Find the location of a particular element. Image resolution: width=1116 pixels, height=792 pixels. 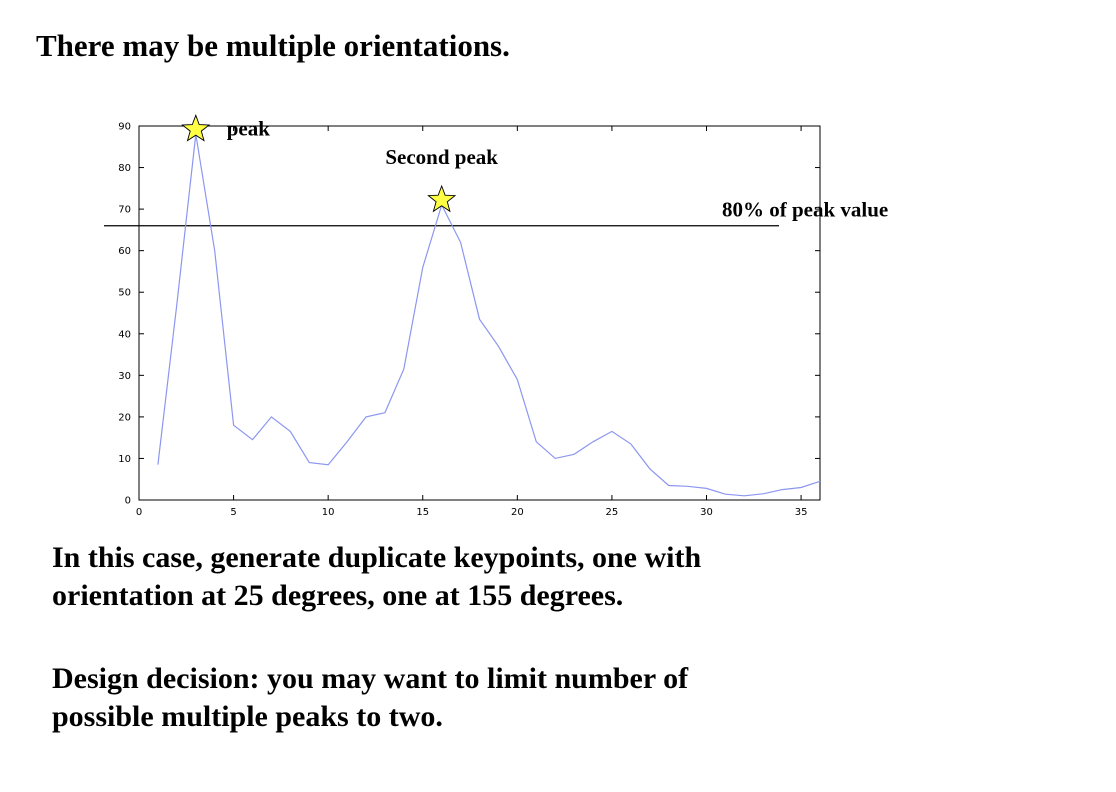

x-tick-label: 15 is located at coordinates (422, 512).